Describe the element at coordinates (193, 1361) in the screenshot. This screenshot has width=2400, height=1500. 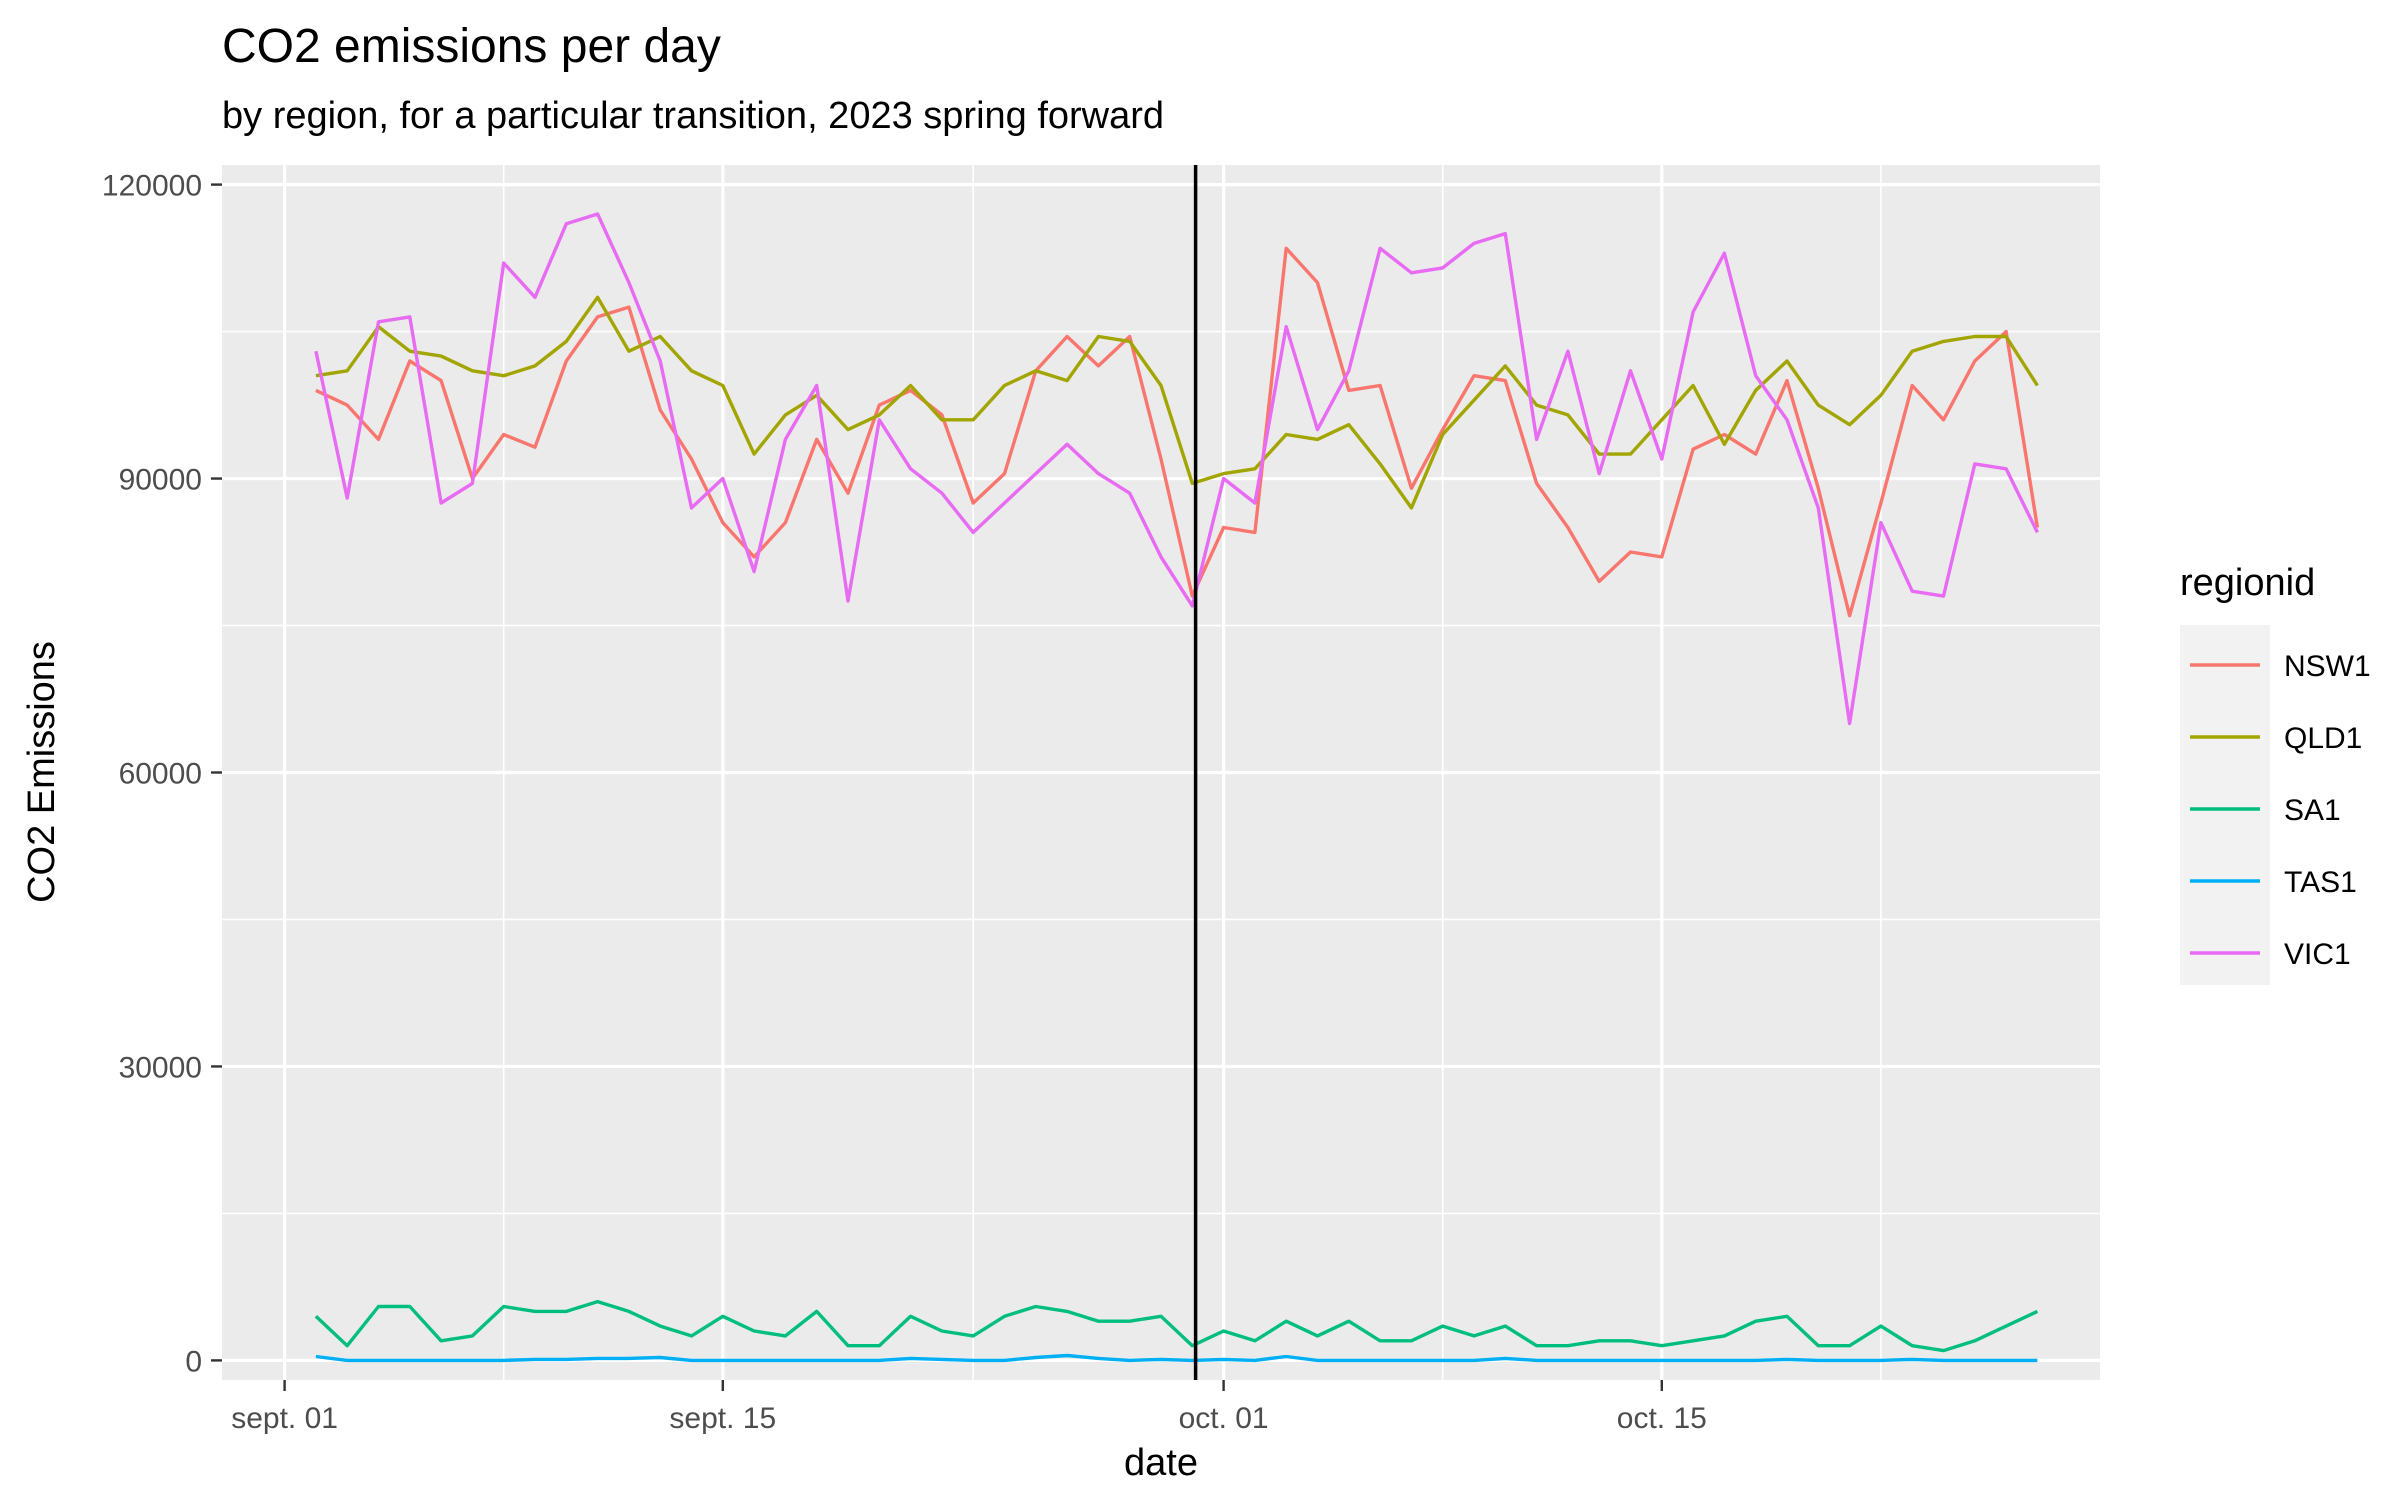
I see `y-tick-label: 0` at that location.